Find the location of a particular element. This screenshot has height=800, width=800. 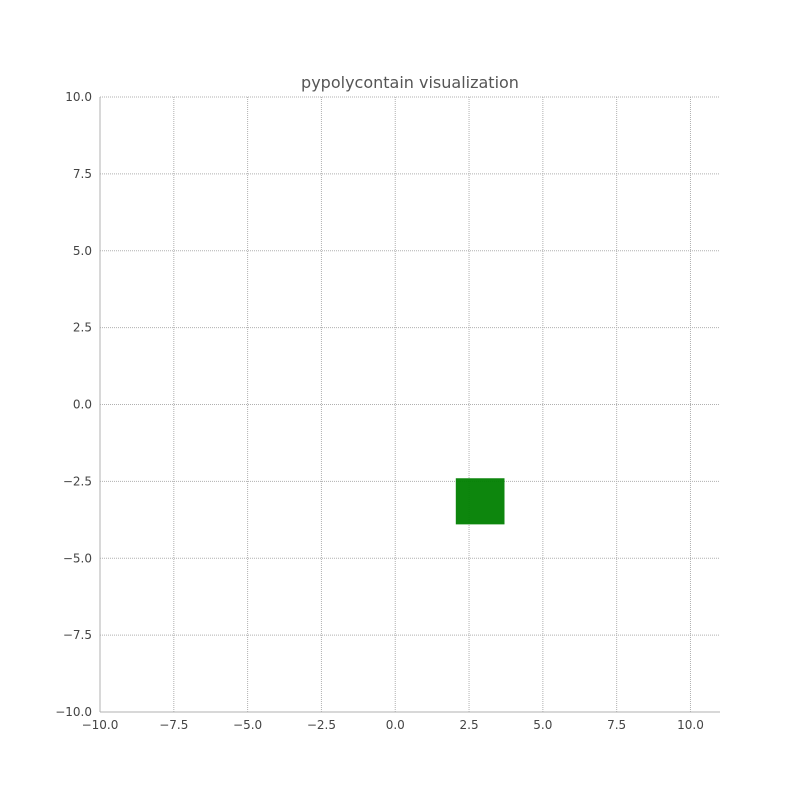

y-tick-label: −2.5 is located at coordinates (77, 481).